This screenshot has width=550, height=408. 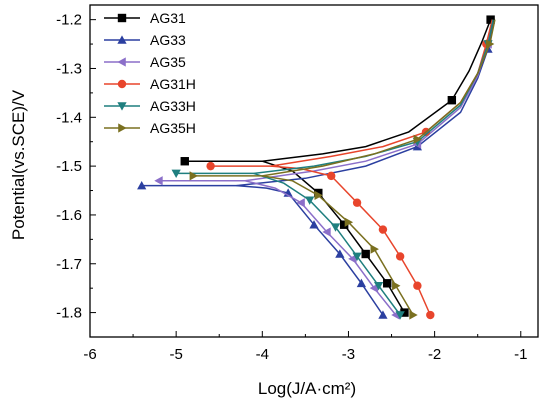 What do you see at coordinates (69, 215) in the screenshot?
I see `y-tick-label: -1.6` at bounding box center [69, 215].